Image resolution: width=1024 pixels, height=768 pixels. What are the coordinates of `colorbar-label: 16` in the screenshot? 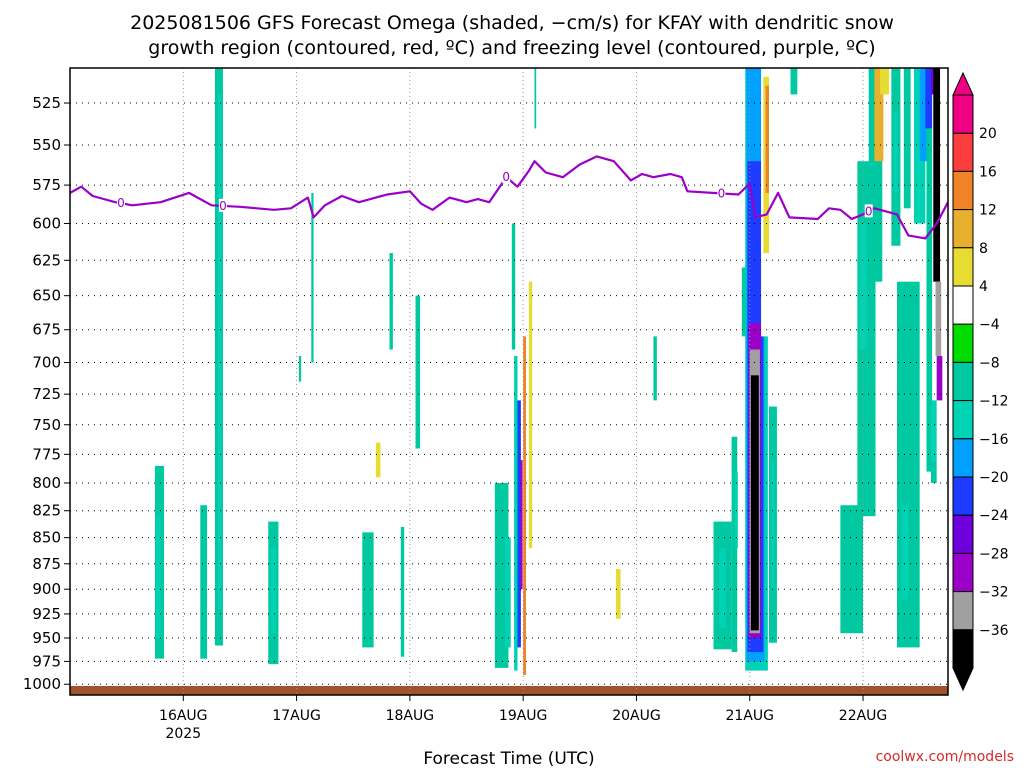 It's located at (988, 172).